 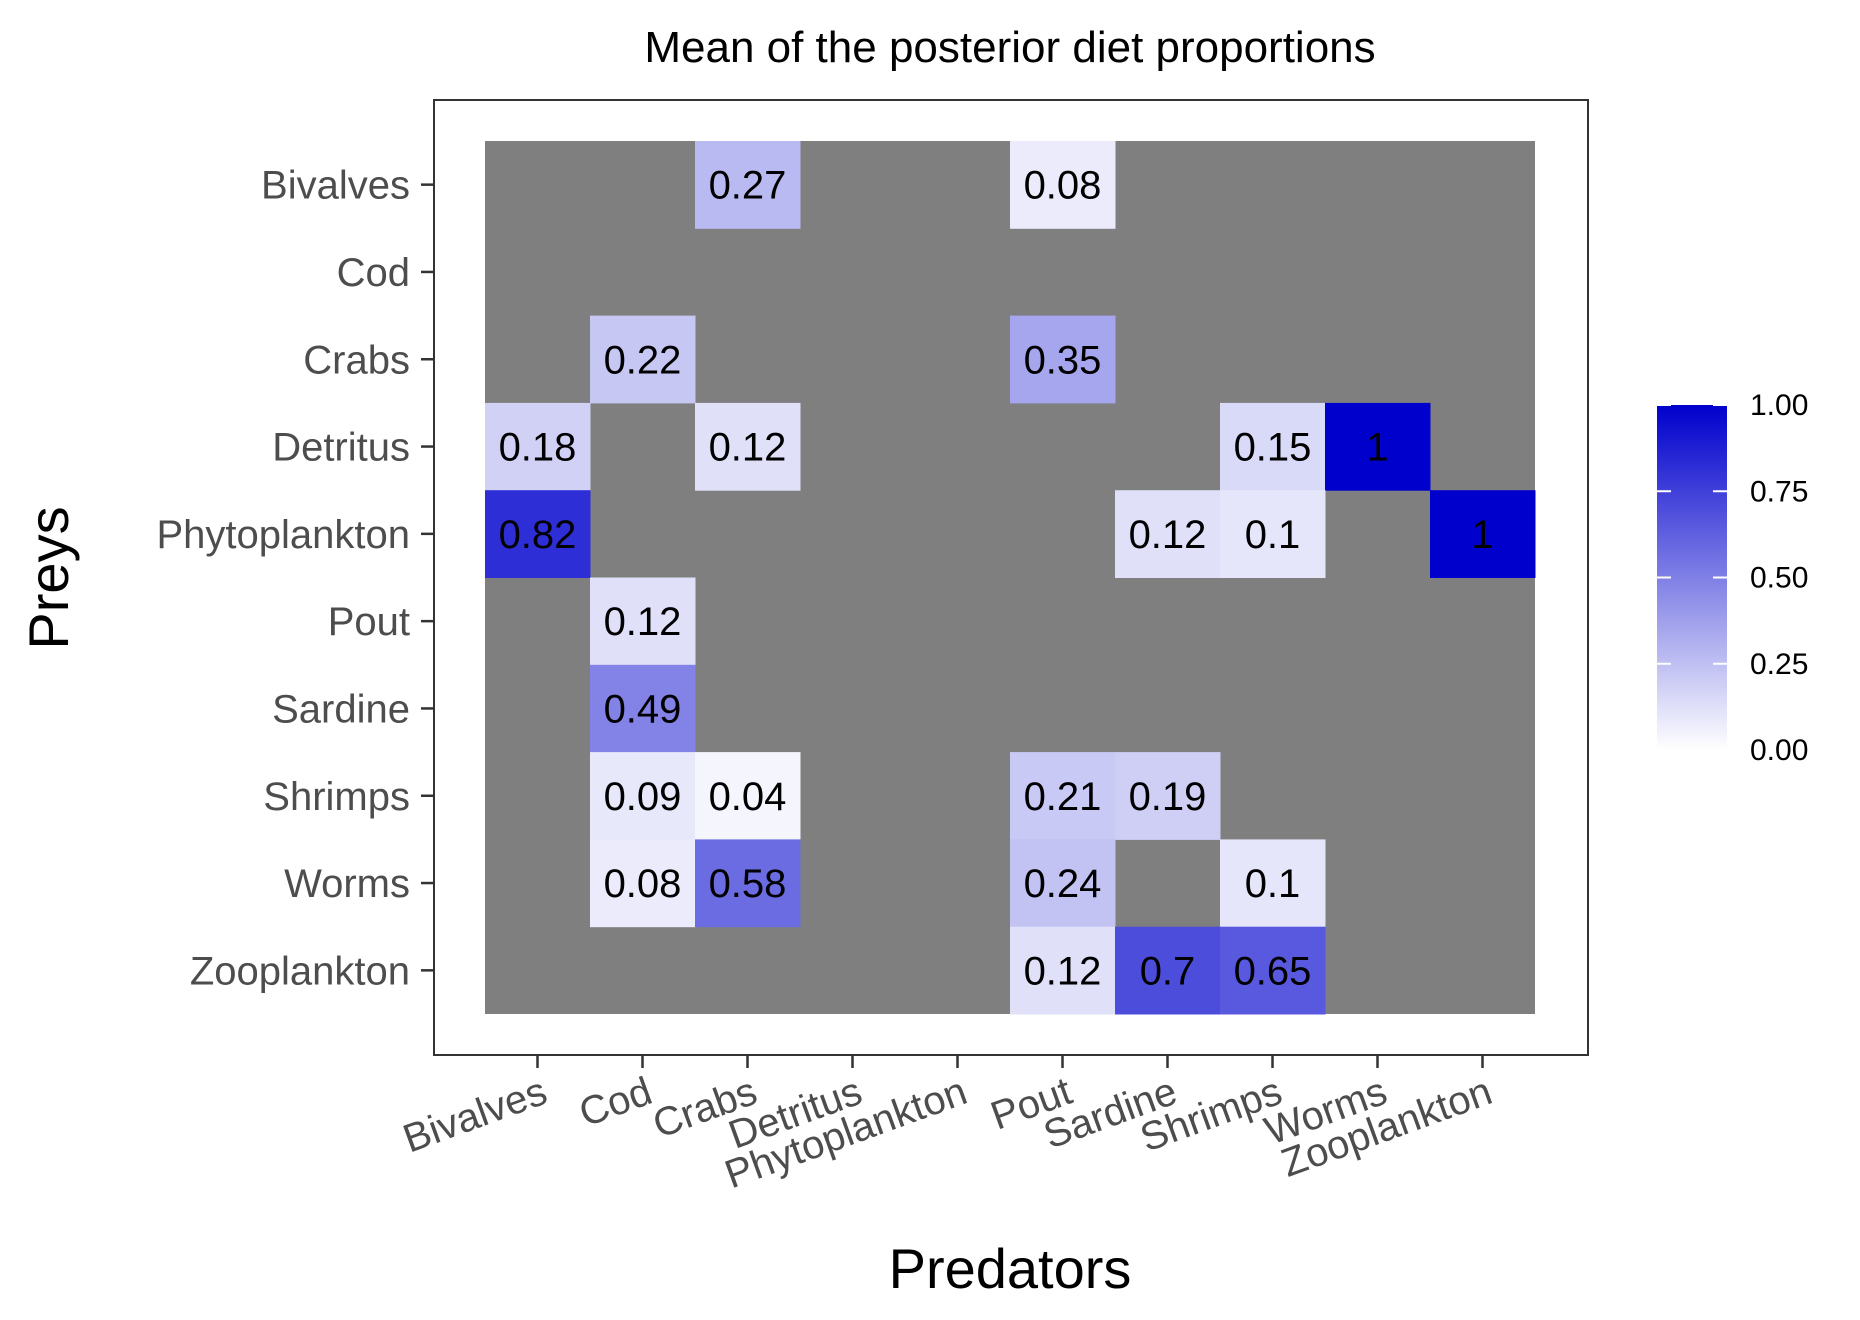 I want to click on color-legend: 0.00 0.25 0.50 0.75 1.00, so click(x=1732, y=578).